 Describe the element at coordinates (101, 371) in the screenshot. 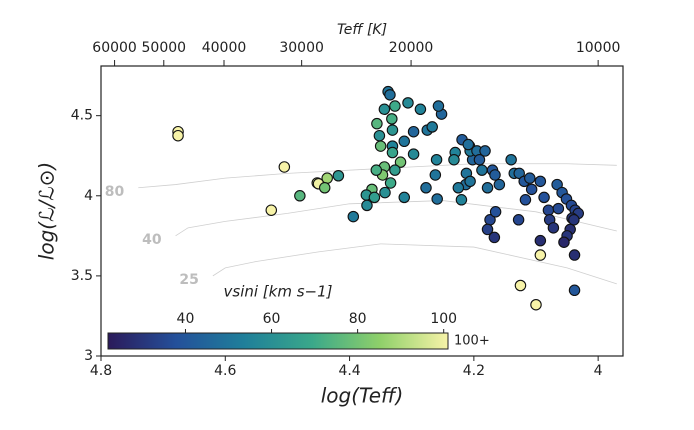

I see `x-tick-label: 4.8` at that location.